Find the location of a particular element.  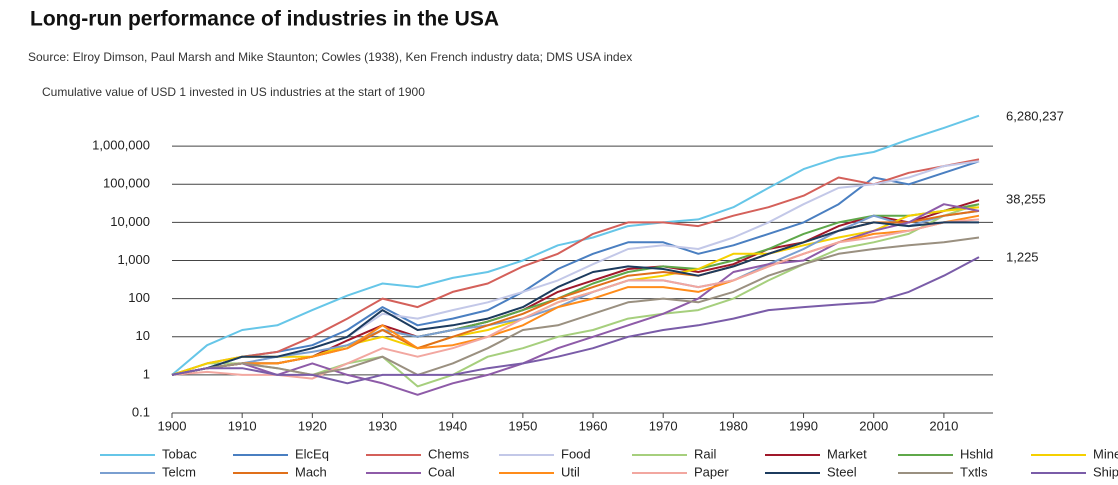

y-tick-label: 100,000 is located at coordinates (126, 183).